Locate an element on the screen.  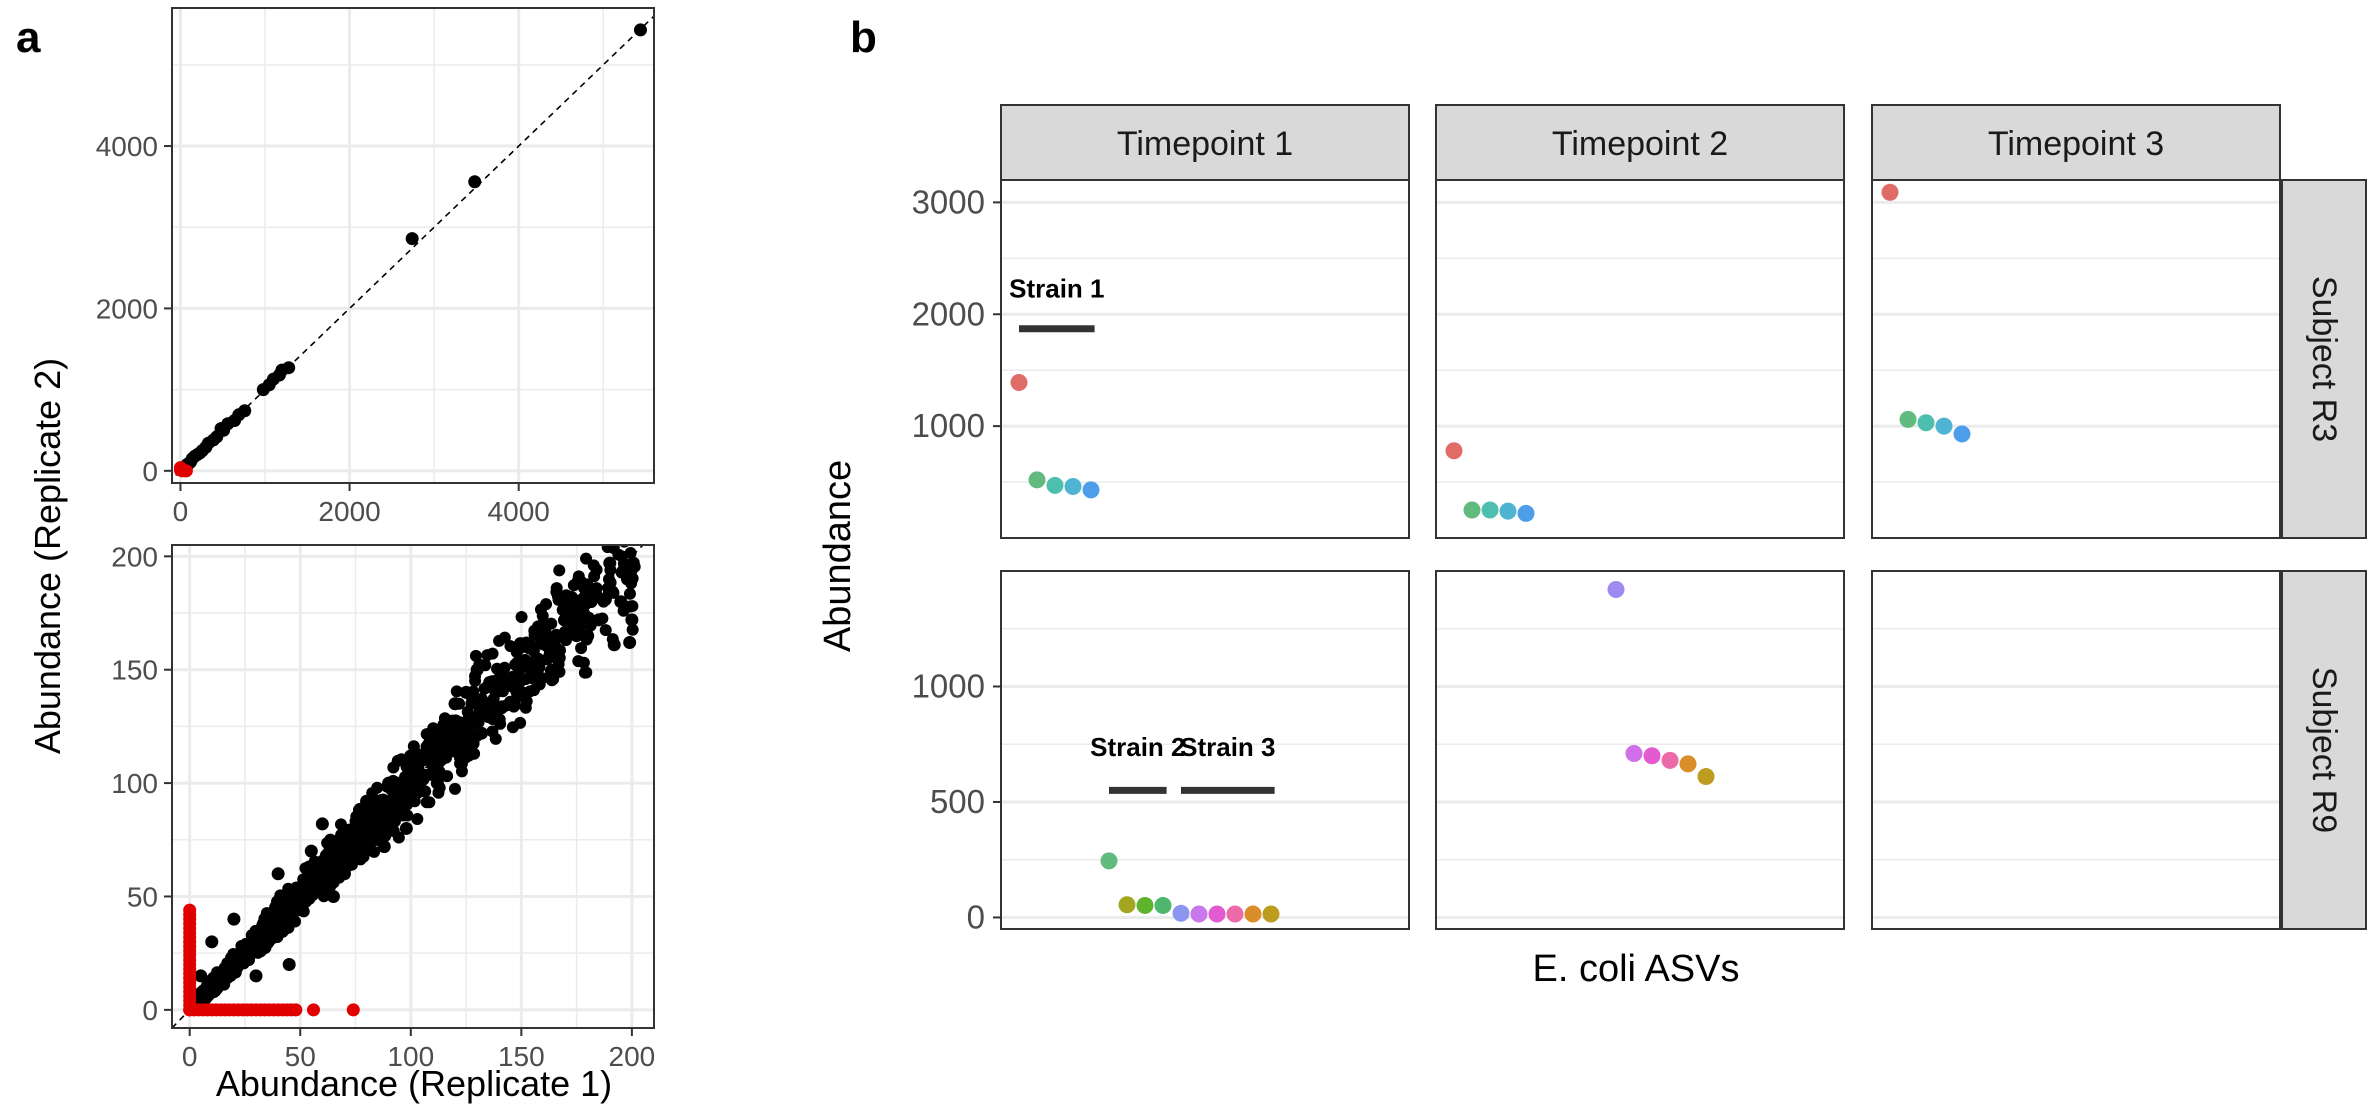
x-tick-label: 2000 is located at coordinates (349, 511).